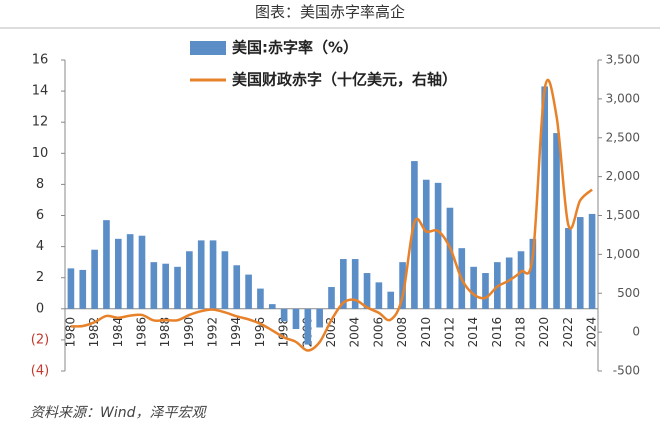 This screenshot has width=660, height=426. I want to click on y-tick-label: 16, so click(40, 60).